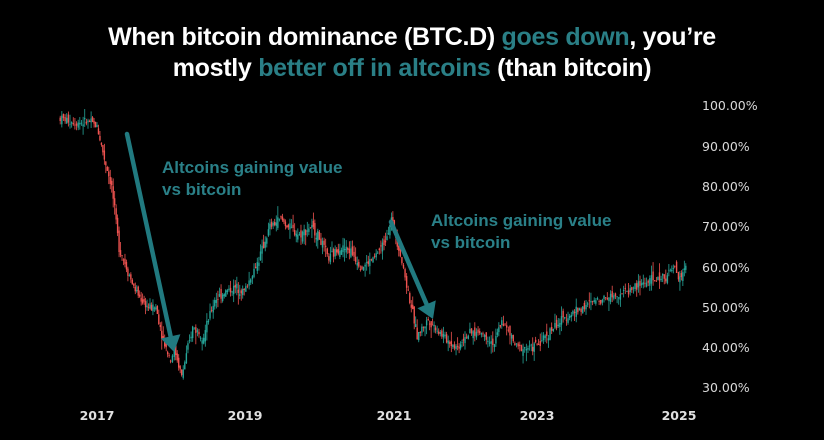  Describe the element at coordinates (245, 415) in the screenshot. I see `x-tick-label: 2019` at that location.